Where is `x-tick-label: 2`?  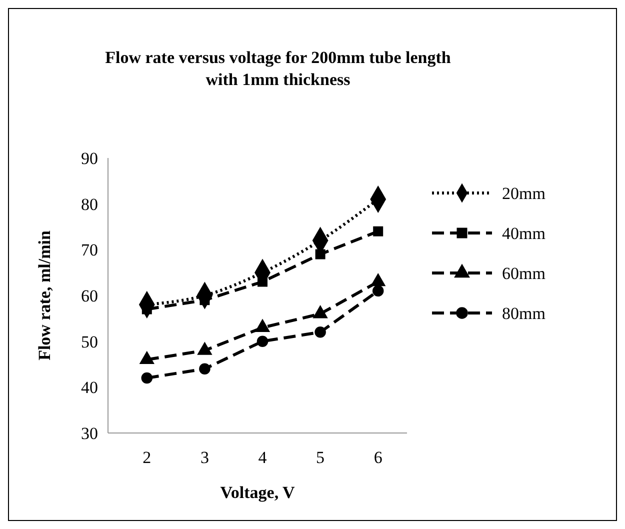
x-tick-label: 2 is located at coordinates (147, 457).